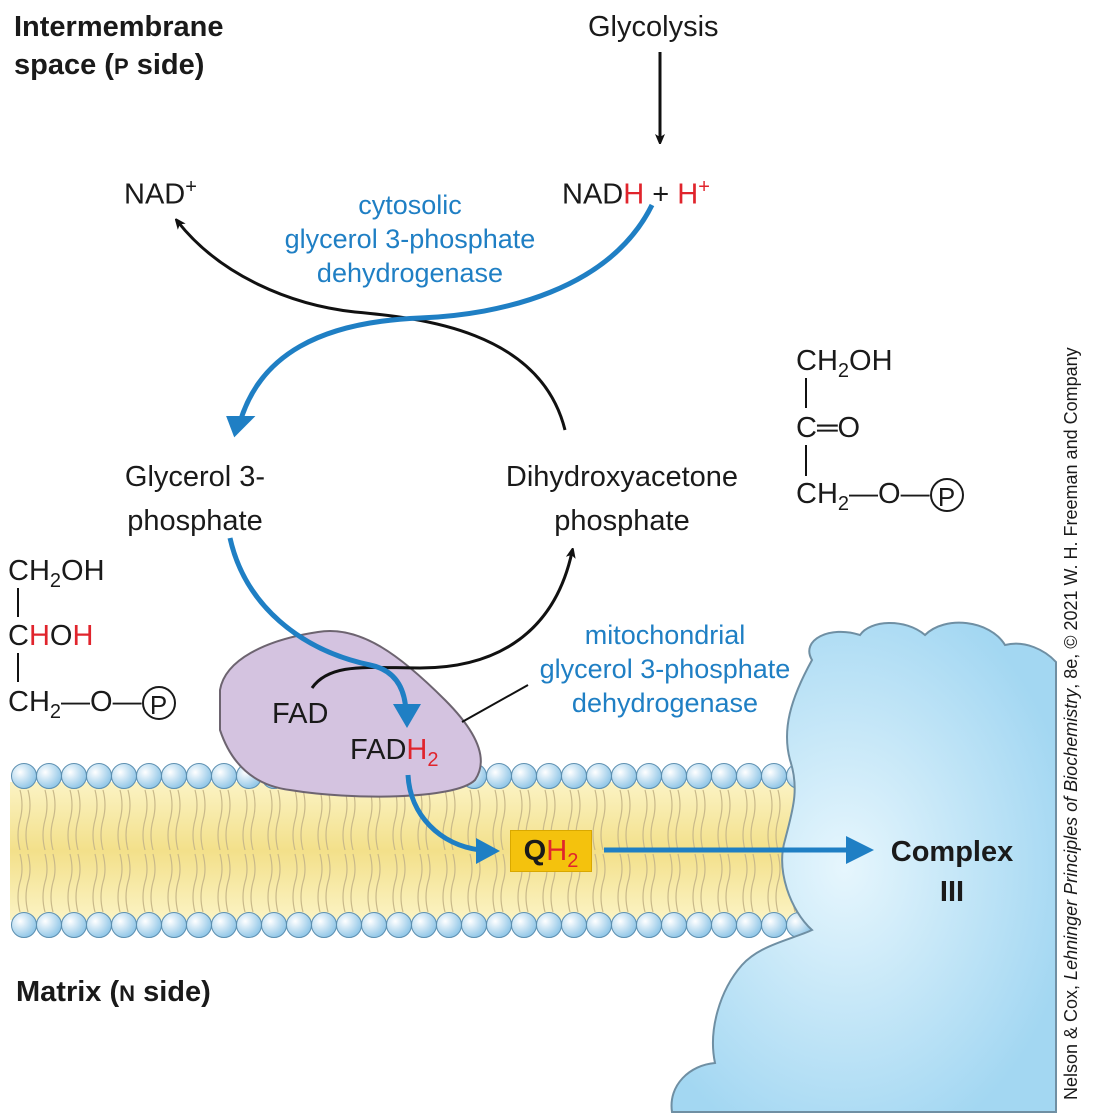  I want to click on lipid-tails, so click(411, 851).